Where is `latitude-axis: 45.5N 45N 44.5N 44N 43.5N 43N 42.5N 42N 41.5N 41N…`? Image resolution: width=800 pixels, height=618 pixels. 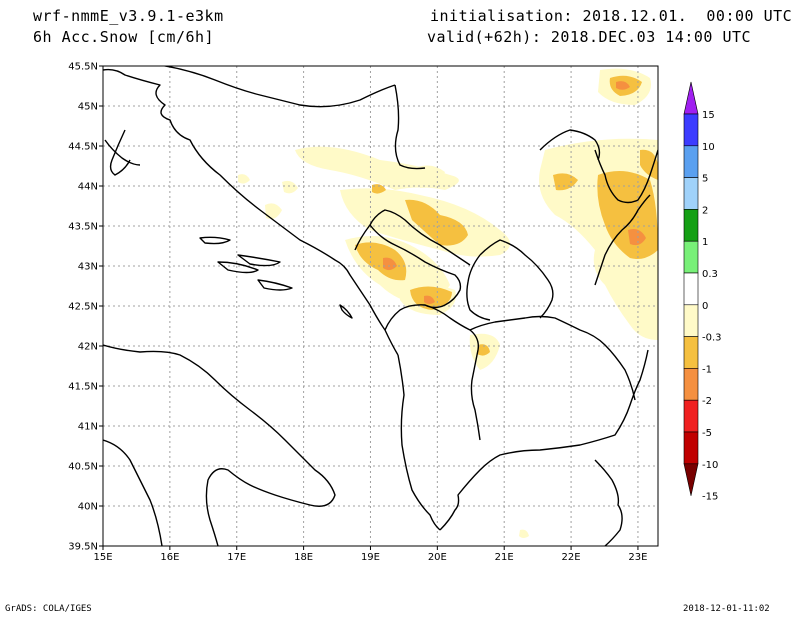
latitude-axis: 45.5N 45N 44.5N 44N 43.5N 43N 42.5N 42N 41.5N 41N… is located at coordinates (85, 307).